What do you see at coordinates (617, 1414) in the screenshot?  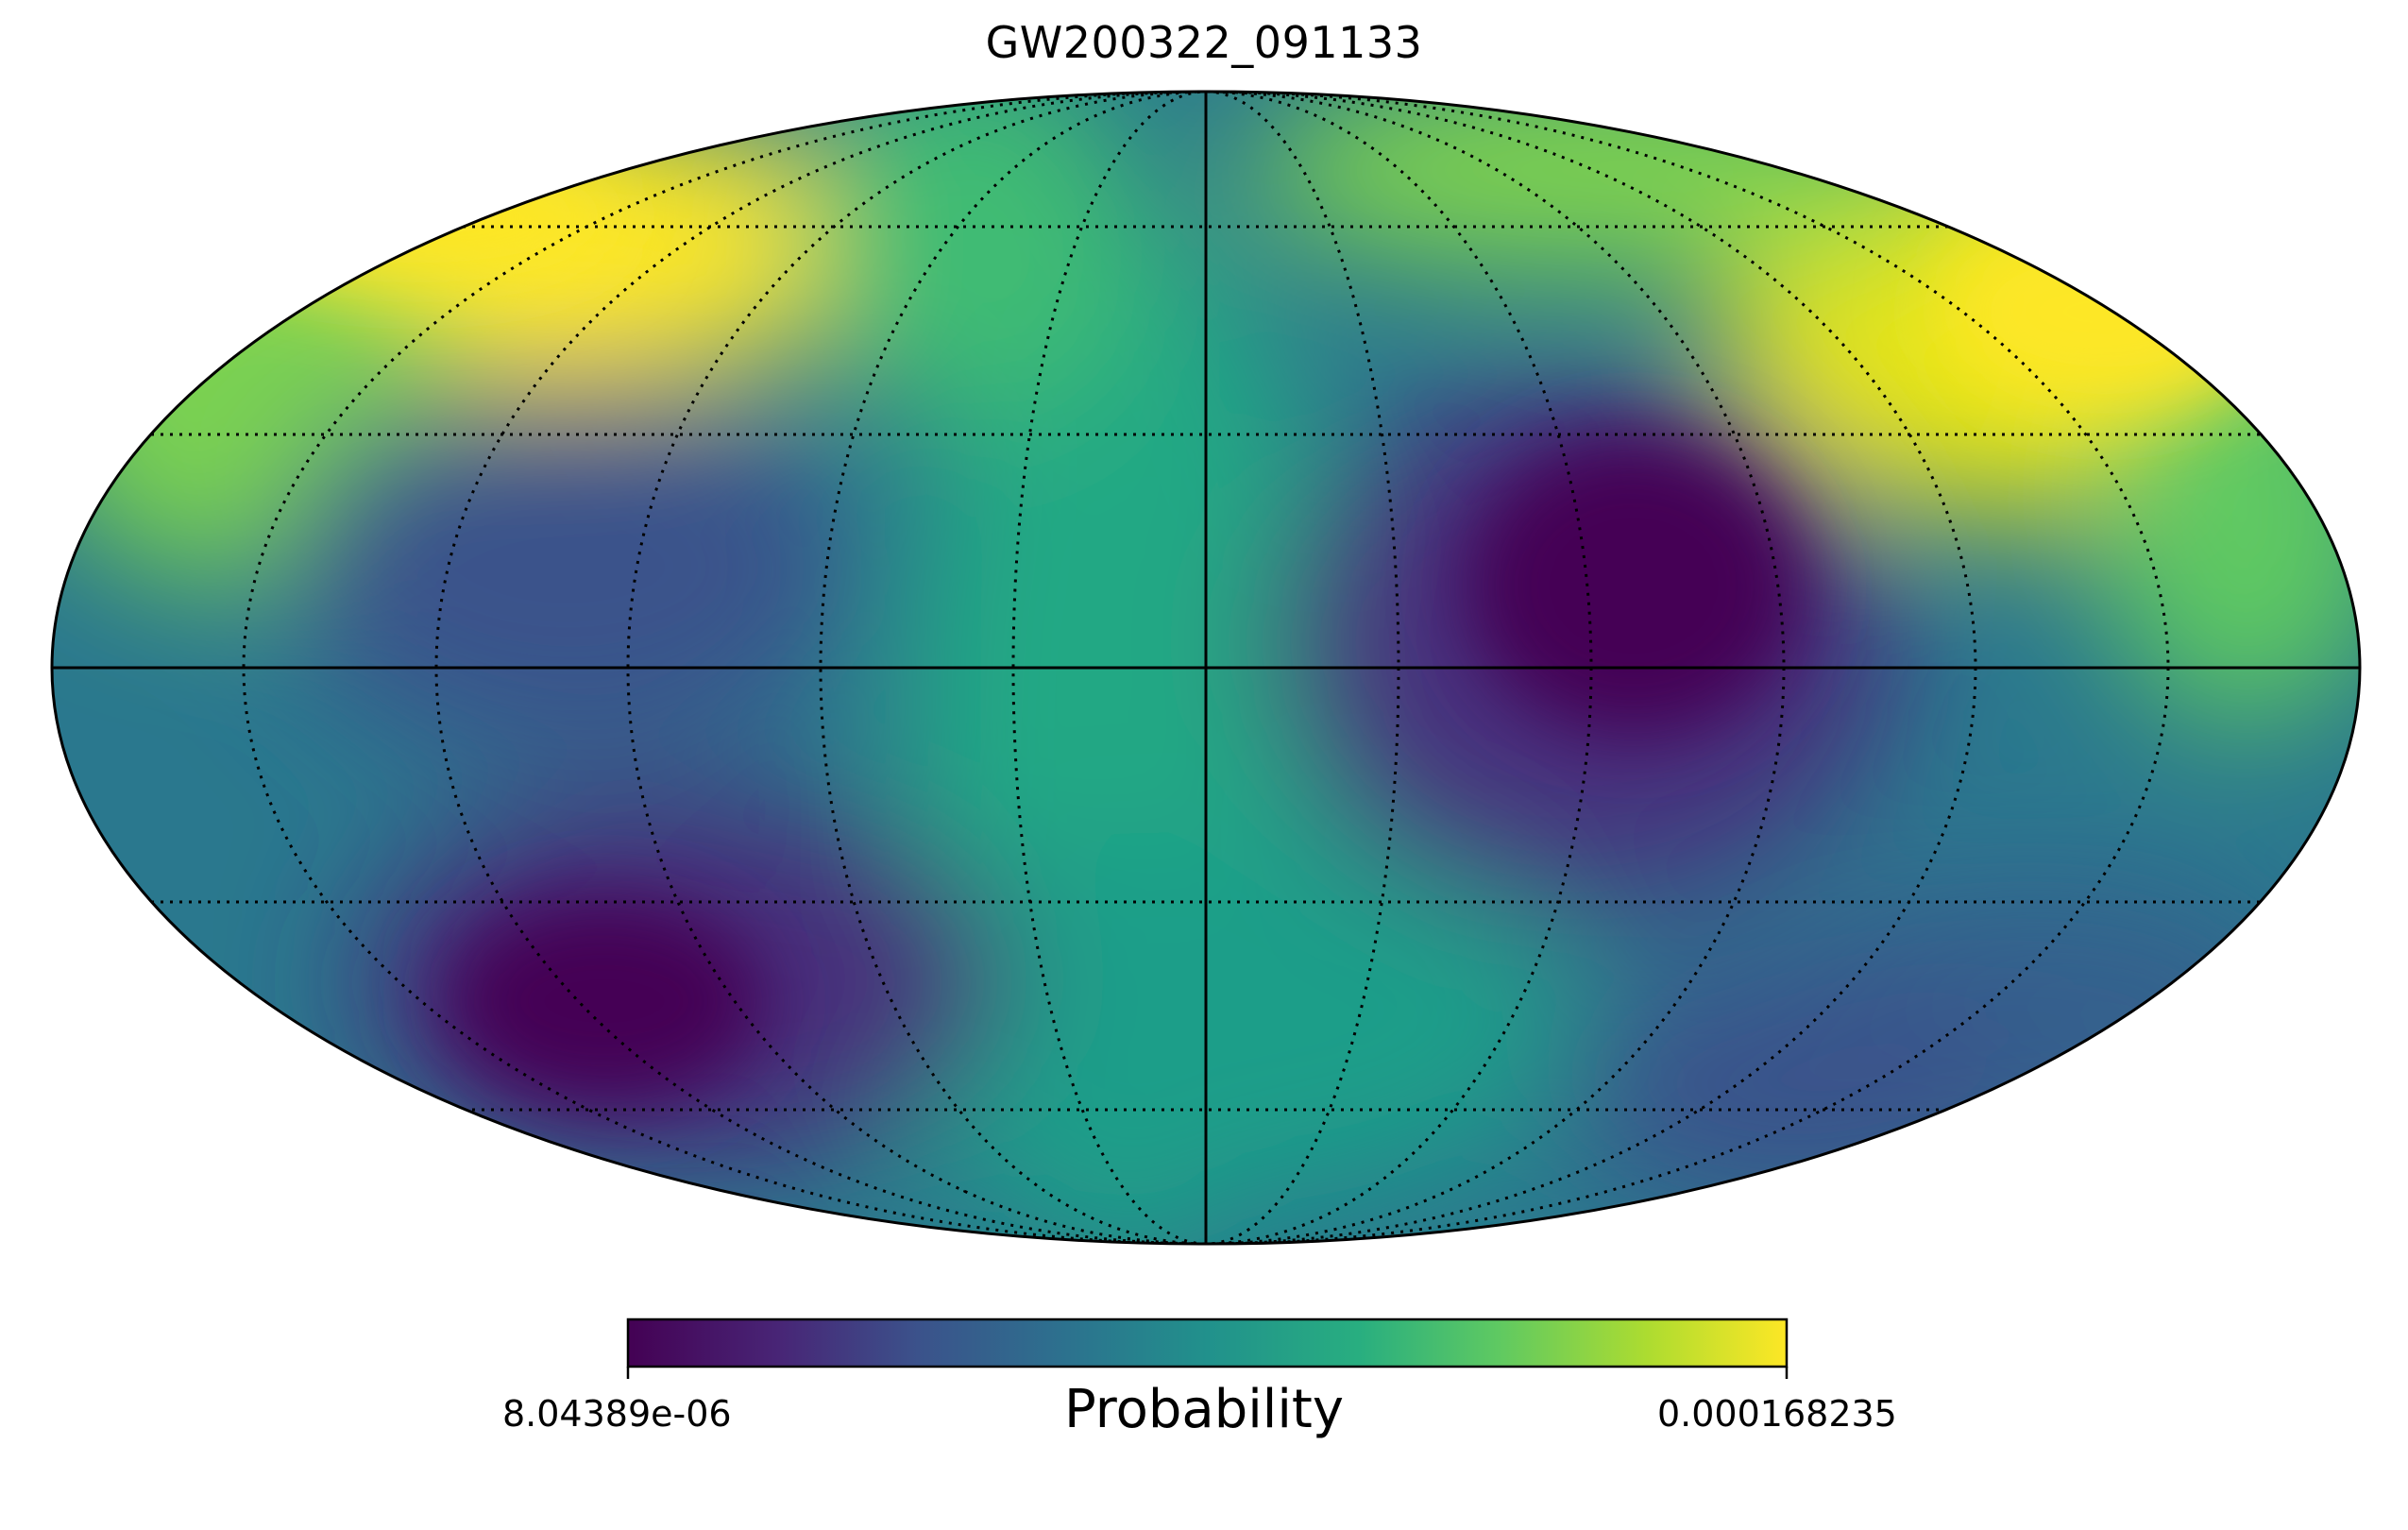 I see `colorbar-min-label: 8.04389e-06` at bounding box center [617, 1414].